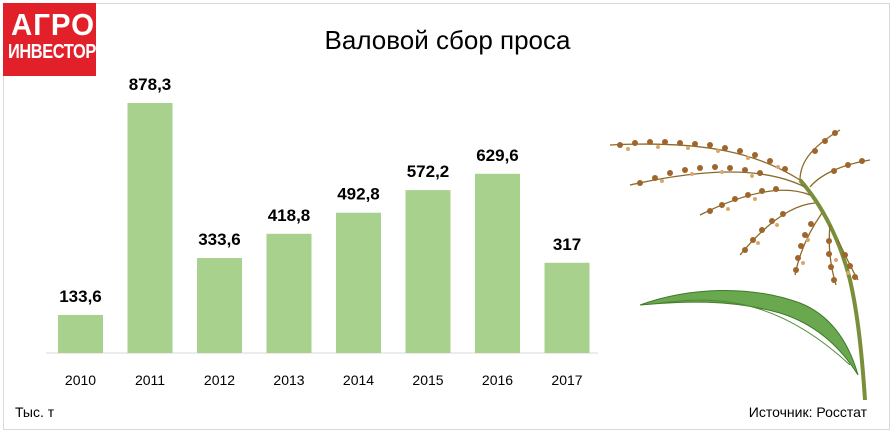 This screenshot has width=895, height=435. What do you see at coordinates (219, 305) in the screenshot?
I see `bar-2012` at bounding box center [219, 305].